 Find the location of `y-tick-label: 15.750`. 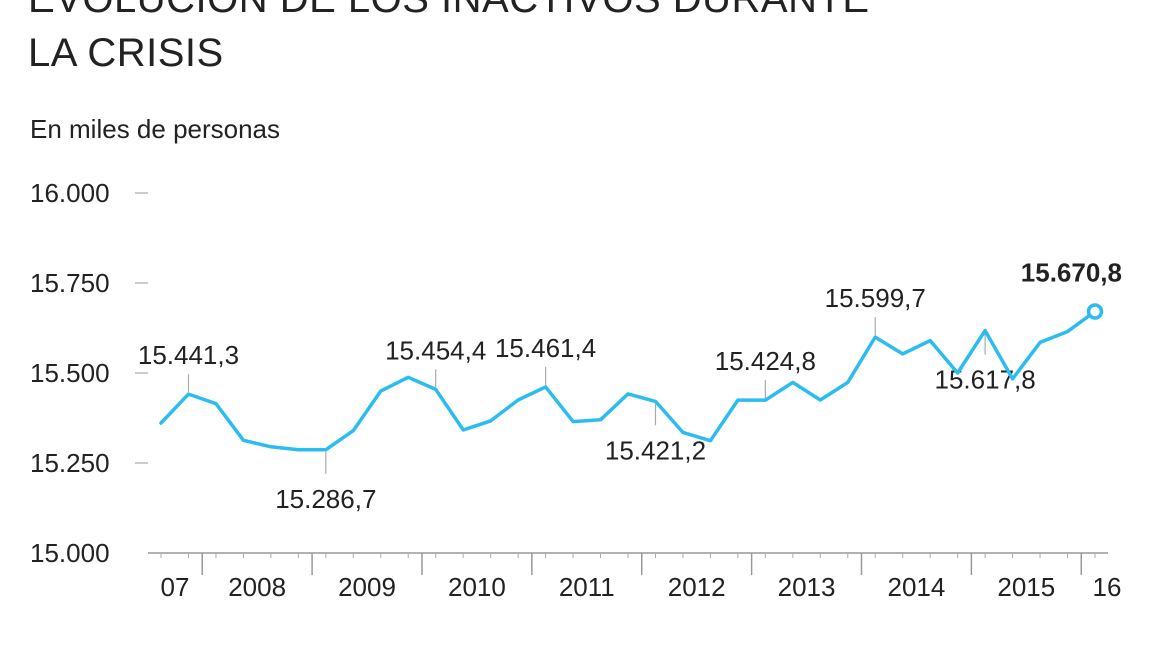

y-tick-label: 15.750 is located at coordinates (70, 283).